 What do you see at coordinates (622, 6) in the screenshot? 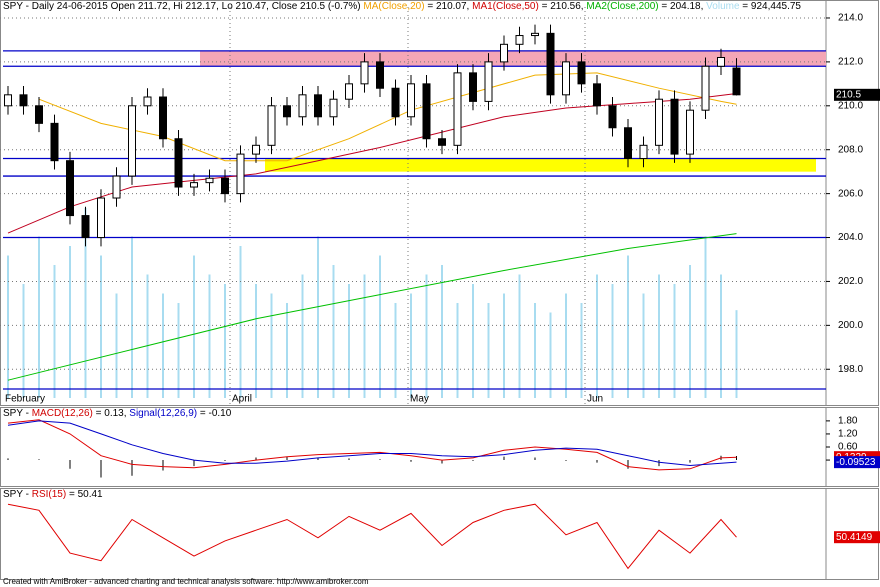
I see `title-part: MA2(Close,200)` at bounding box center [622, 6].